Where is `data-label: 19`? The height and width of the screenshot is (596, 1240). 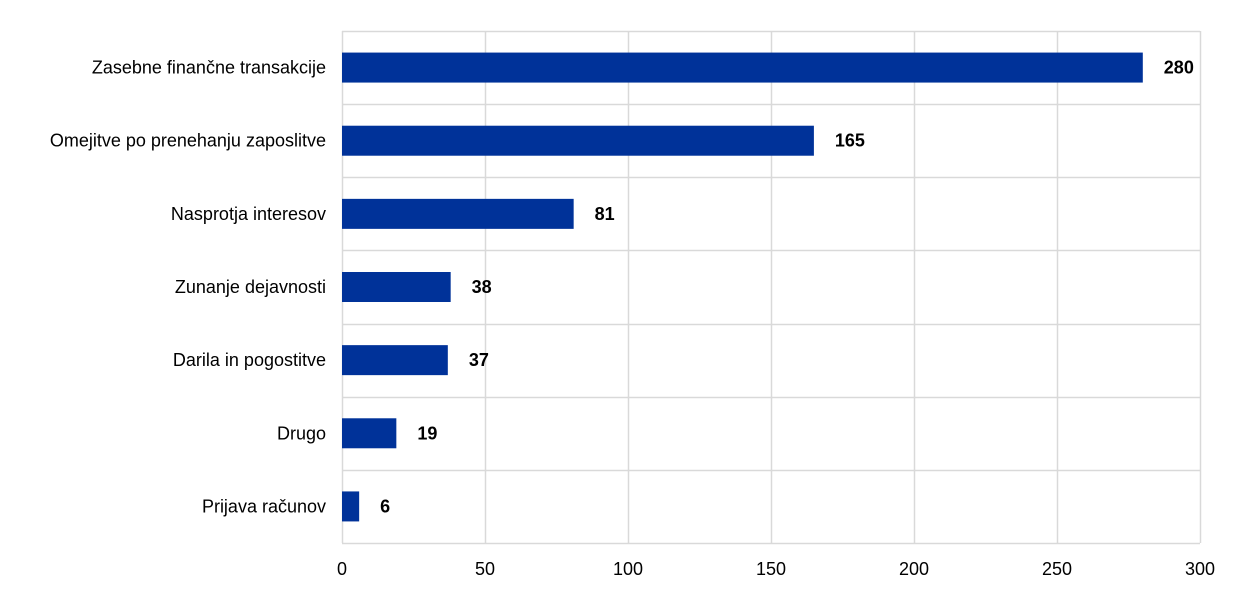 data-label: 19 is located at coordinates (427, 433).